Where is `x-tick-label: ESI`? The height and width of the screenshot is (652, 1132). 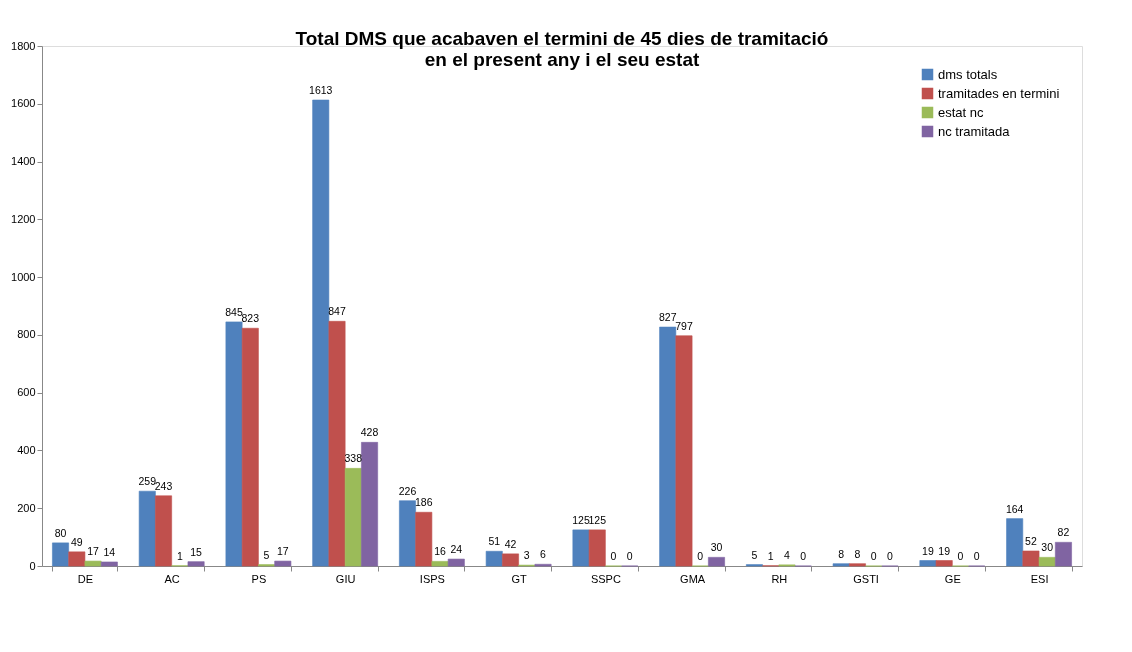 x-tick-label: ESI is located at coordinates (1039, 578).